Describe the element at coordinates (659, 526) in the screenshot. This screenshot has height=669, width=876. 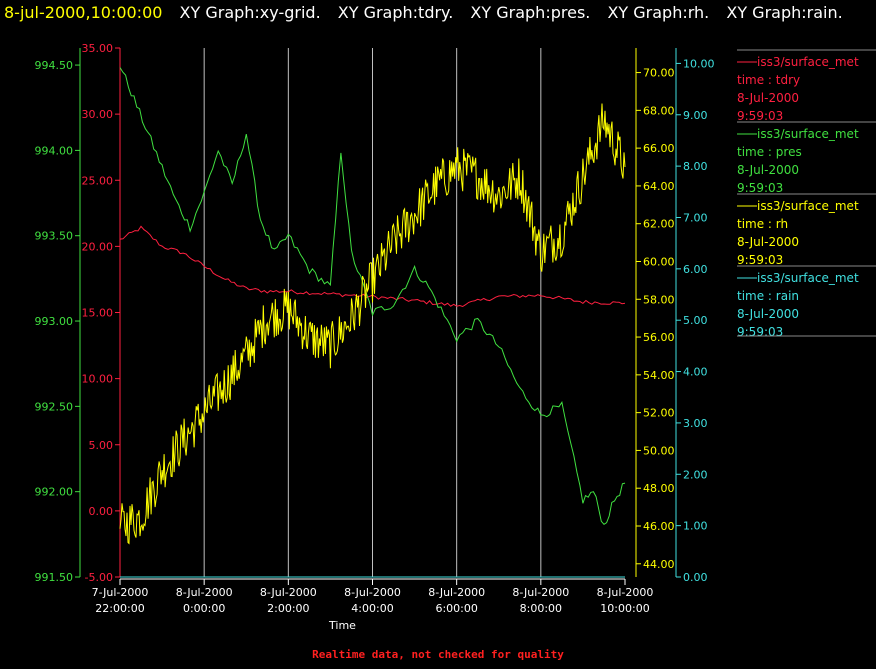
I see `rh-tick-label: 46.00` at that location.